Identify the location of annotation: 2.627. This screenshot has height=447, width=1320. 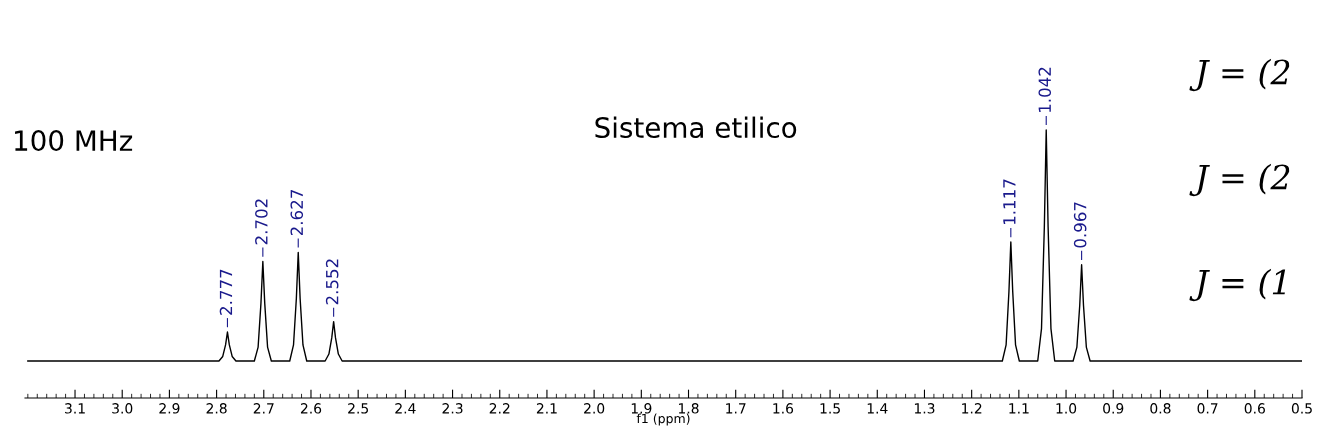
(297, 213).